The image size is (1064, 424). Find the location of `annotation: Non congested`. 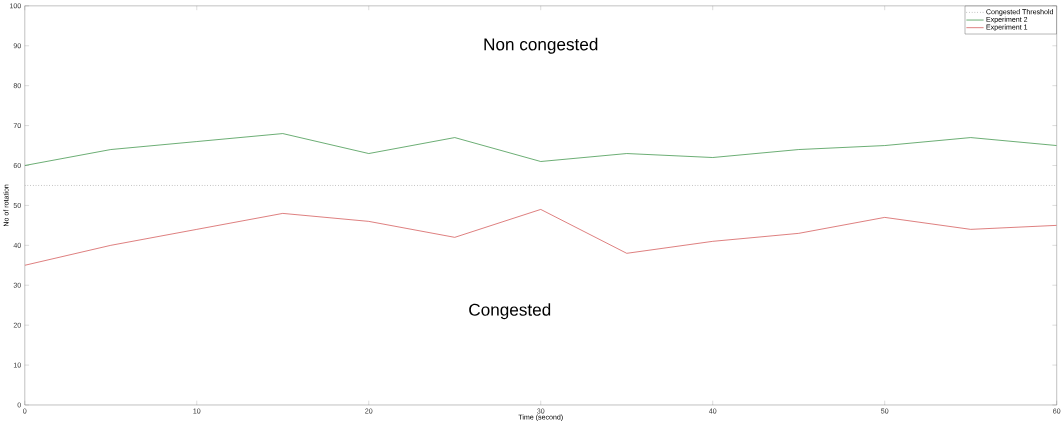

annotation: Non congested is located at coordinates (541, 45).